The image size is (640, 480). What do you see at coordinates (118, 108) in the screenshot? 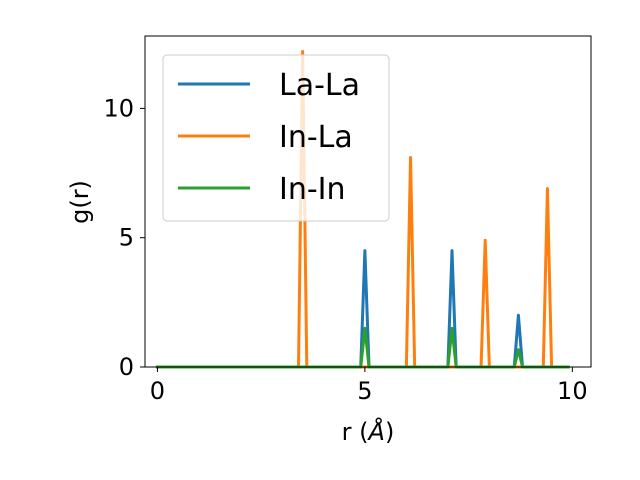
I see `y-tick-label: 10` at bounding box center [118, 108].